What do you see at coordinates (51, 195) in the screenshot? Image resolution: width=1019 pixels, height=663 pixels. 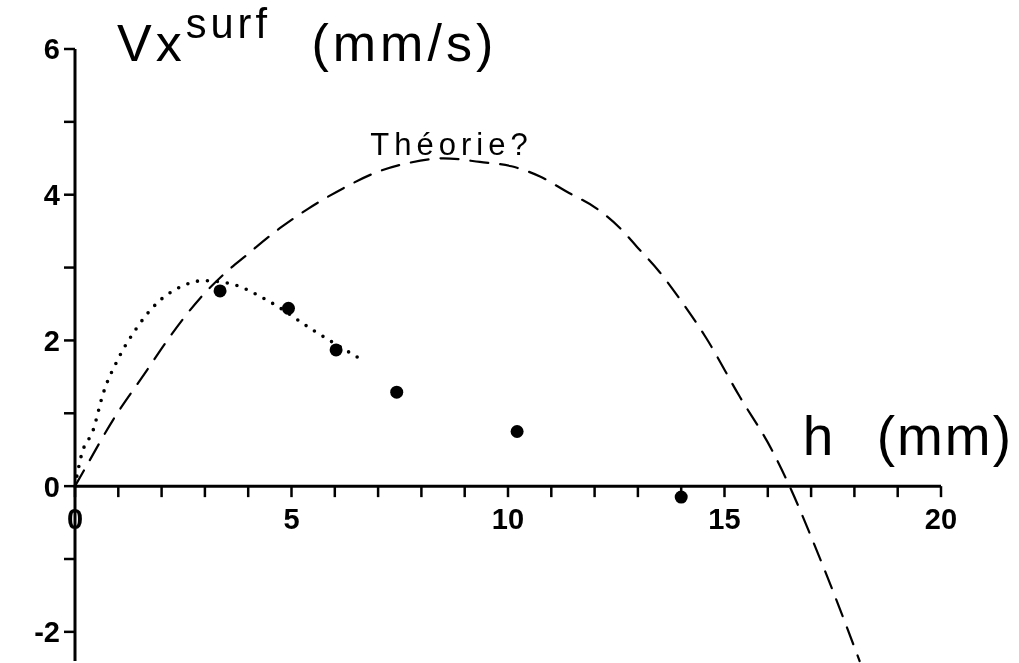 I see `y-tick-label: 4` at bounding box center [51, 195].